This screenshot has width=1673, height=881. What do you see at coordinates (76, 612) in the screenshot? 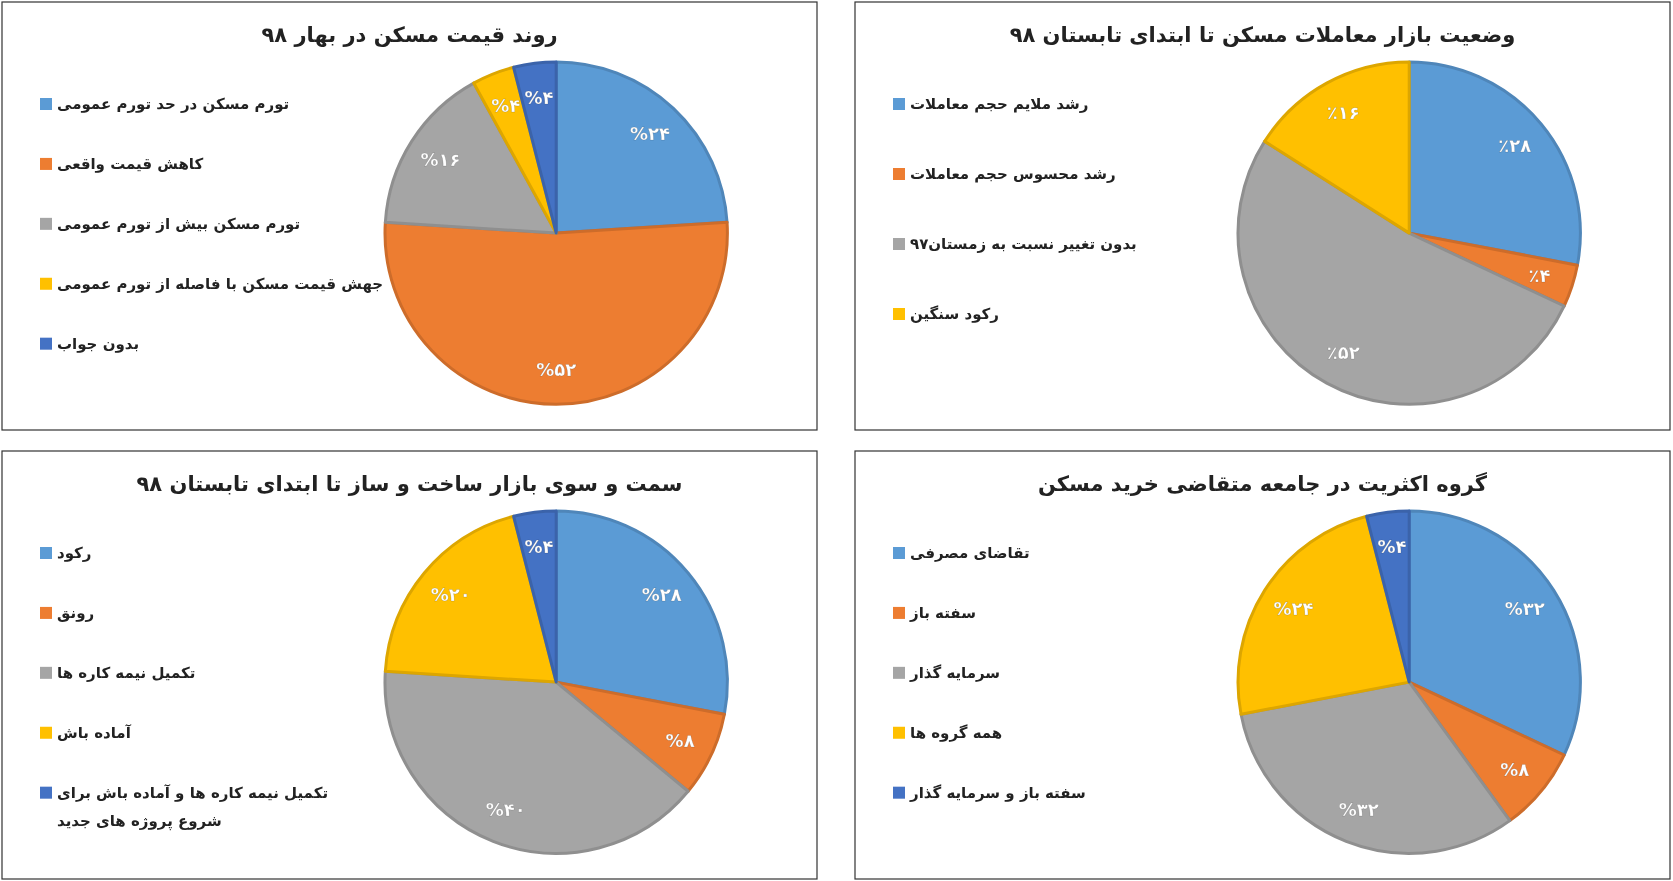
I see `legend-label: رونق` at bounding box center [76, 612].